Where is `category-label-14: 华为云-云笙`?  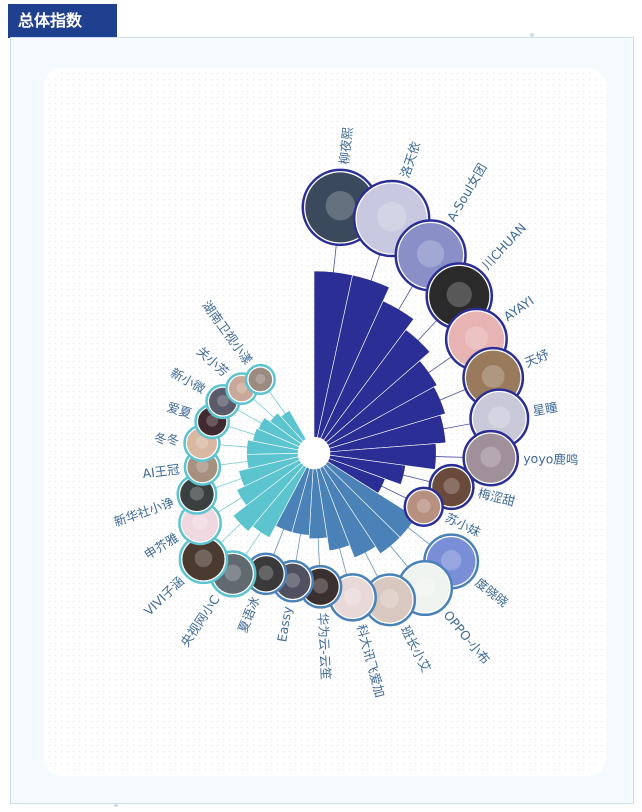
category-label-14: 华为云-云笙 is located at coordinates (324, 646).